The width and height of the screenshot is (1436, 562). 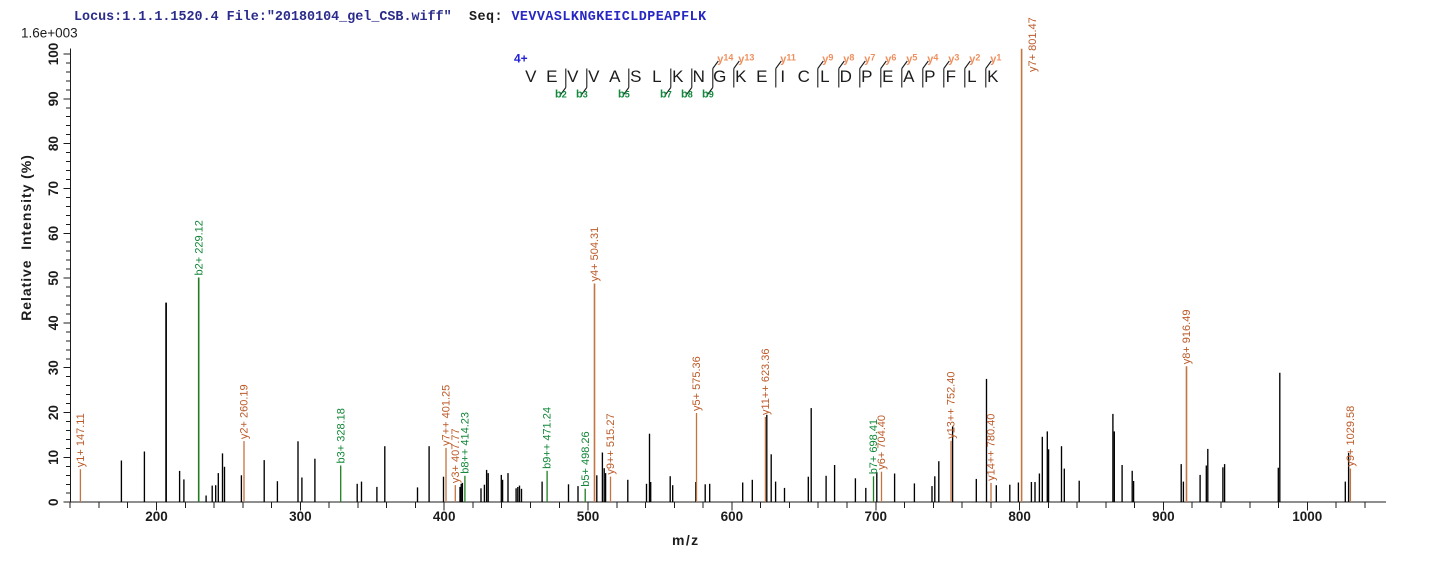 I want to click on svg-text: 1.6e+003, so click(x=49, y=33).